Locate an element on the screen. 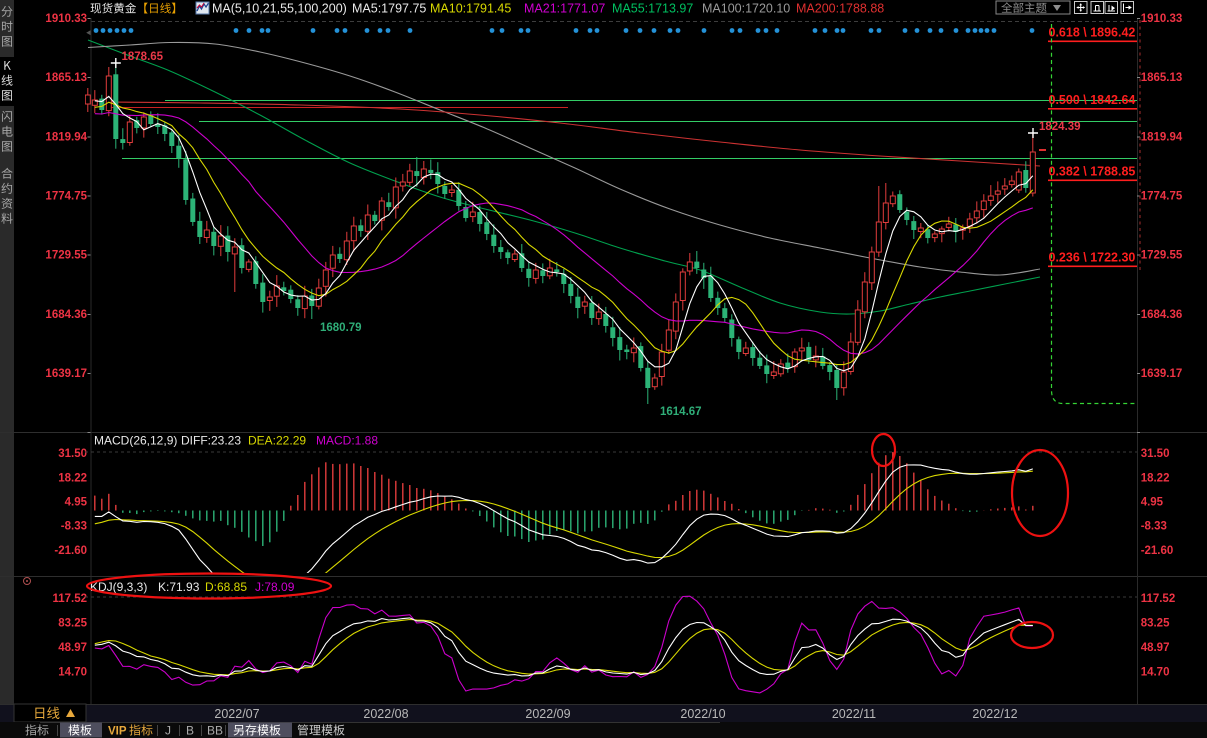 The height and width of the screenshot is (738, 1207). svg-text: VIP is located at coordinates (117, 732).